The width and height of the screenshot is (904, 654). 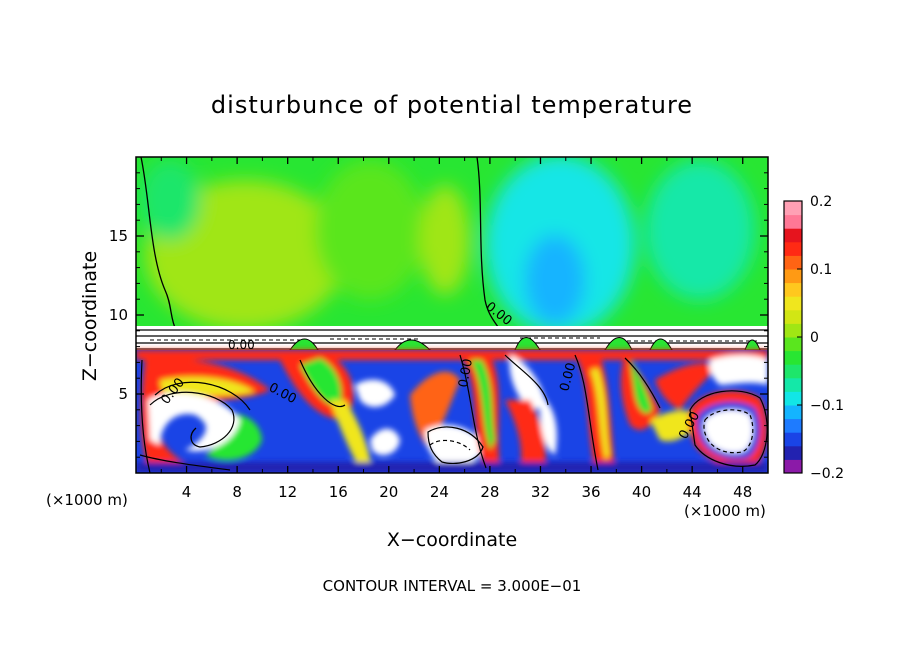 I want to click on x-tick-label: 48, so click(x=742, y=492).